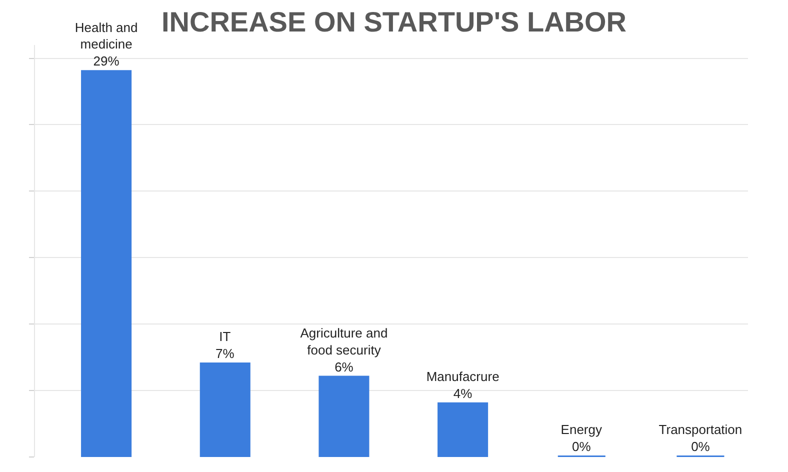 The height and width of the screenshot is (472, 788). I want to click on x-tick-label: Transportation, so click(700, 430).